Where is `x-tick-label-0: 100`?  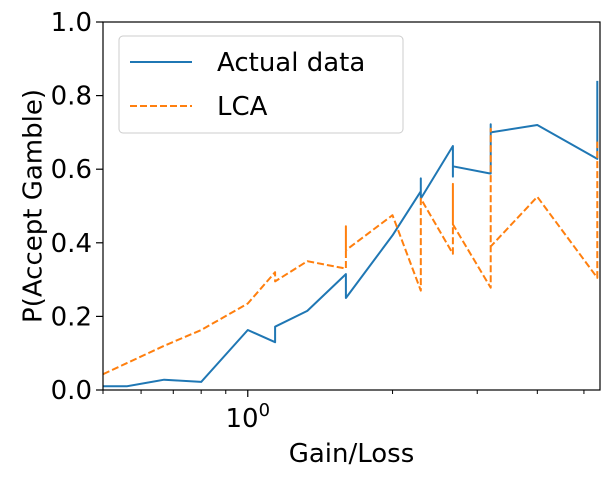
x-tick-label-0: 100 is located at coordinates (247, 417).